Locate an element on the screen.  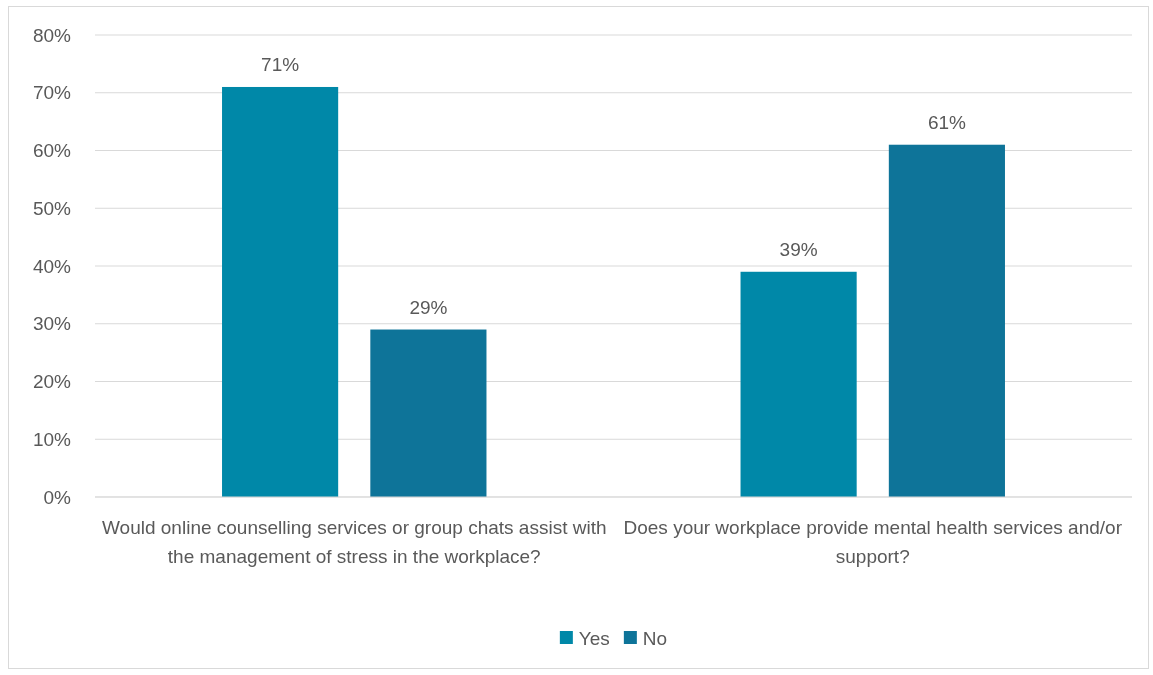
x-tick-label: Does your workplace provide mental health services and/or support? is located at coordinates (873, 542).